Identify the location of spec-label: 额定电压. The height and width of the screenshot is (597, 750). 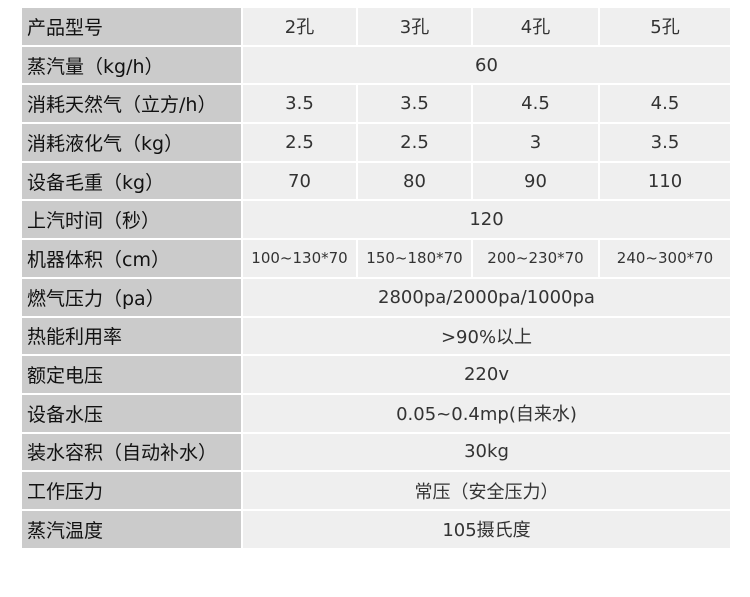
(131, 374).